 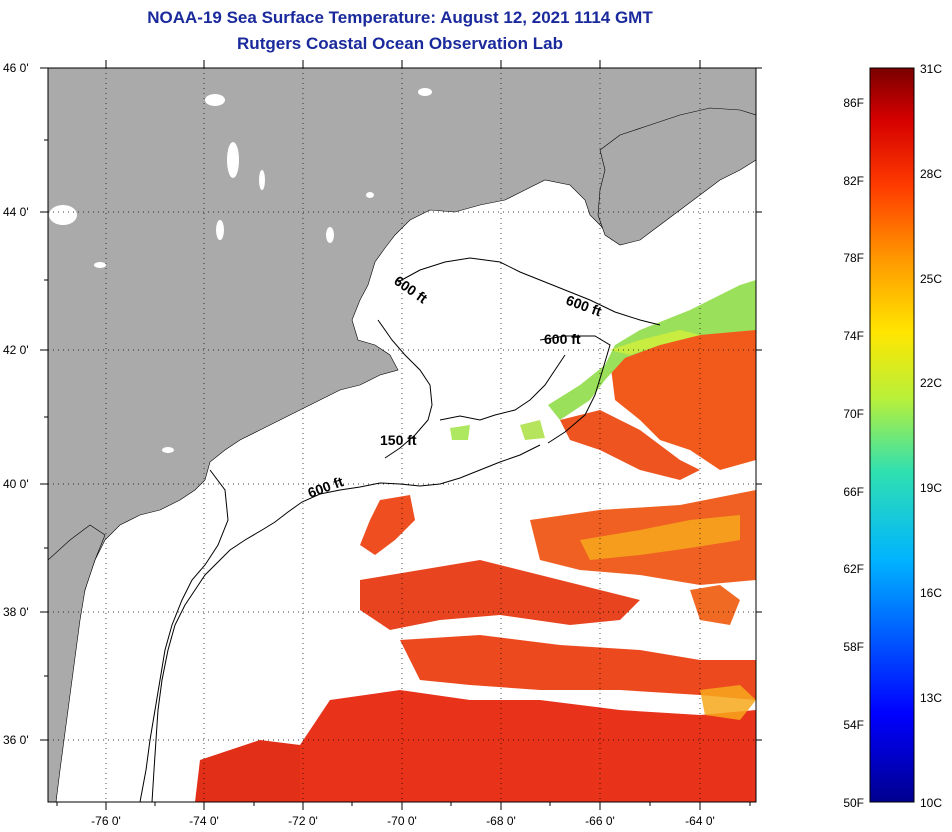 What do you see at coordinates (853, 647) in the screenshot?
I see `fahrenheit-label: 58F` at bounding box center [853, 647].